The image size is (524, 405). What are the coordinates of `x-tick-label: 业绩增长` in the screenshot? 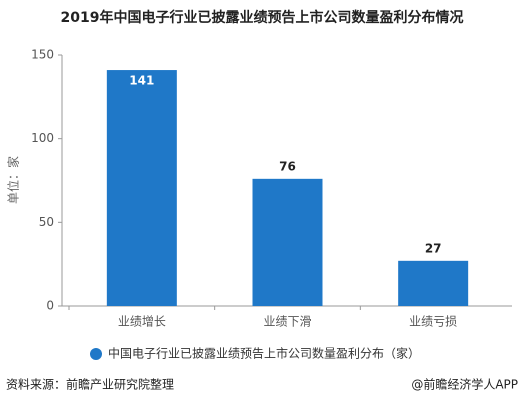 It's located at (142, 322).